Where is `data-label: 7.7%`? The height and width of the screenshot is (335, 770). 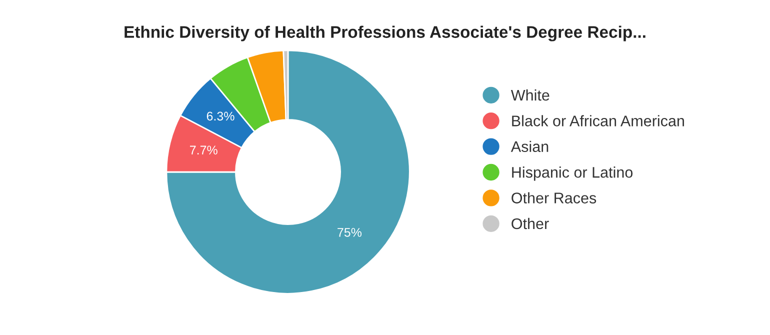
data-label: 7.7% is located at coordinates (204, 150).